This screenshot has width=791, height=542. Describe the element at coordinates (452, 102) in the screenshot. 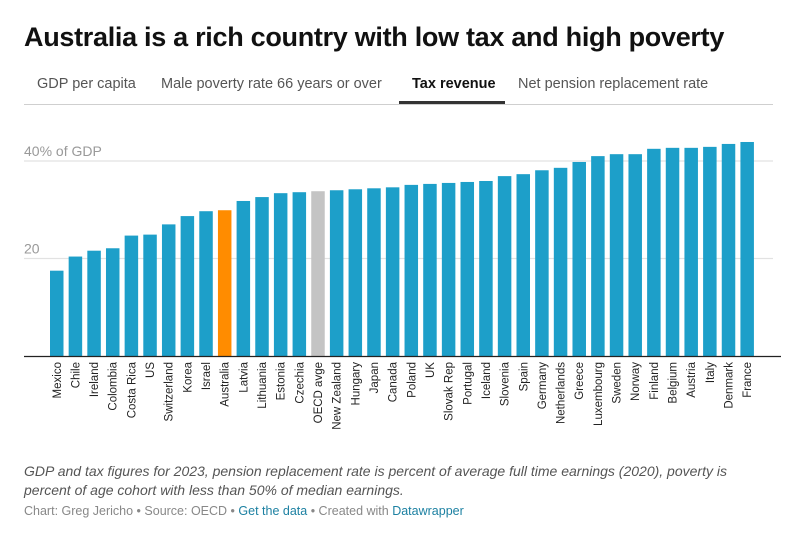

I see `active-tab-indicator` at that location.